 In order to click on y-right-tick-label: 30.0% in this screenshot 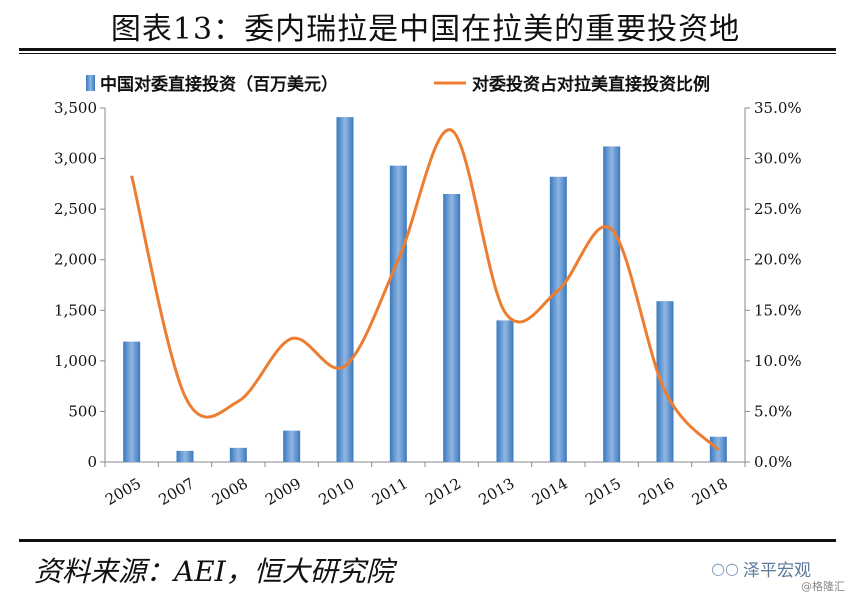, I will do `click(778, 159)`.